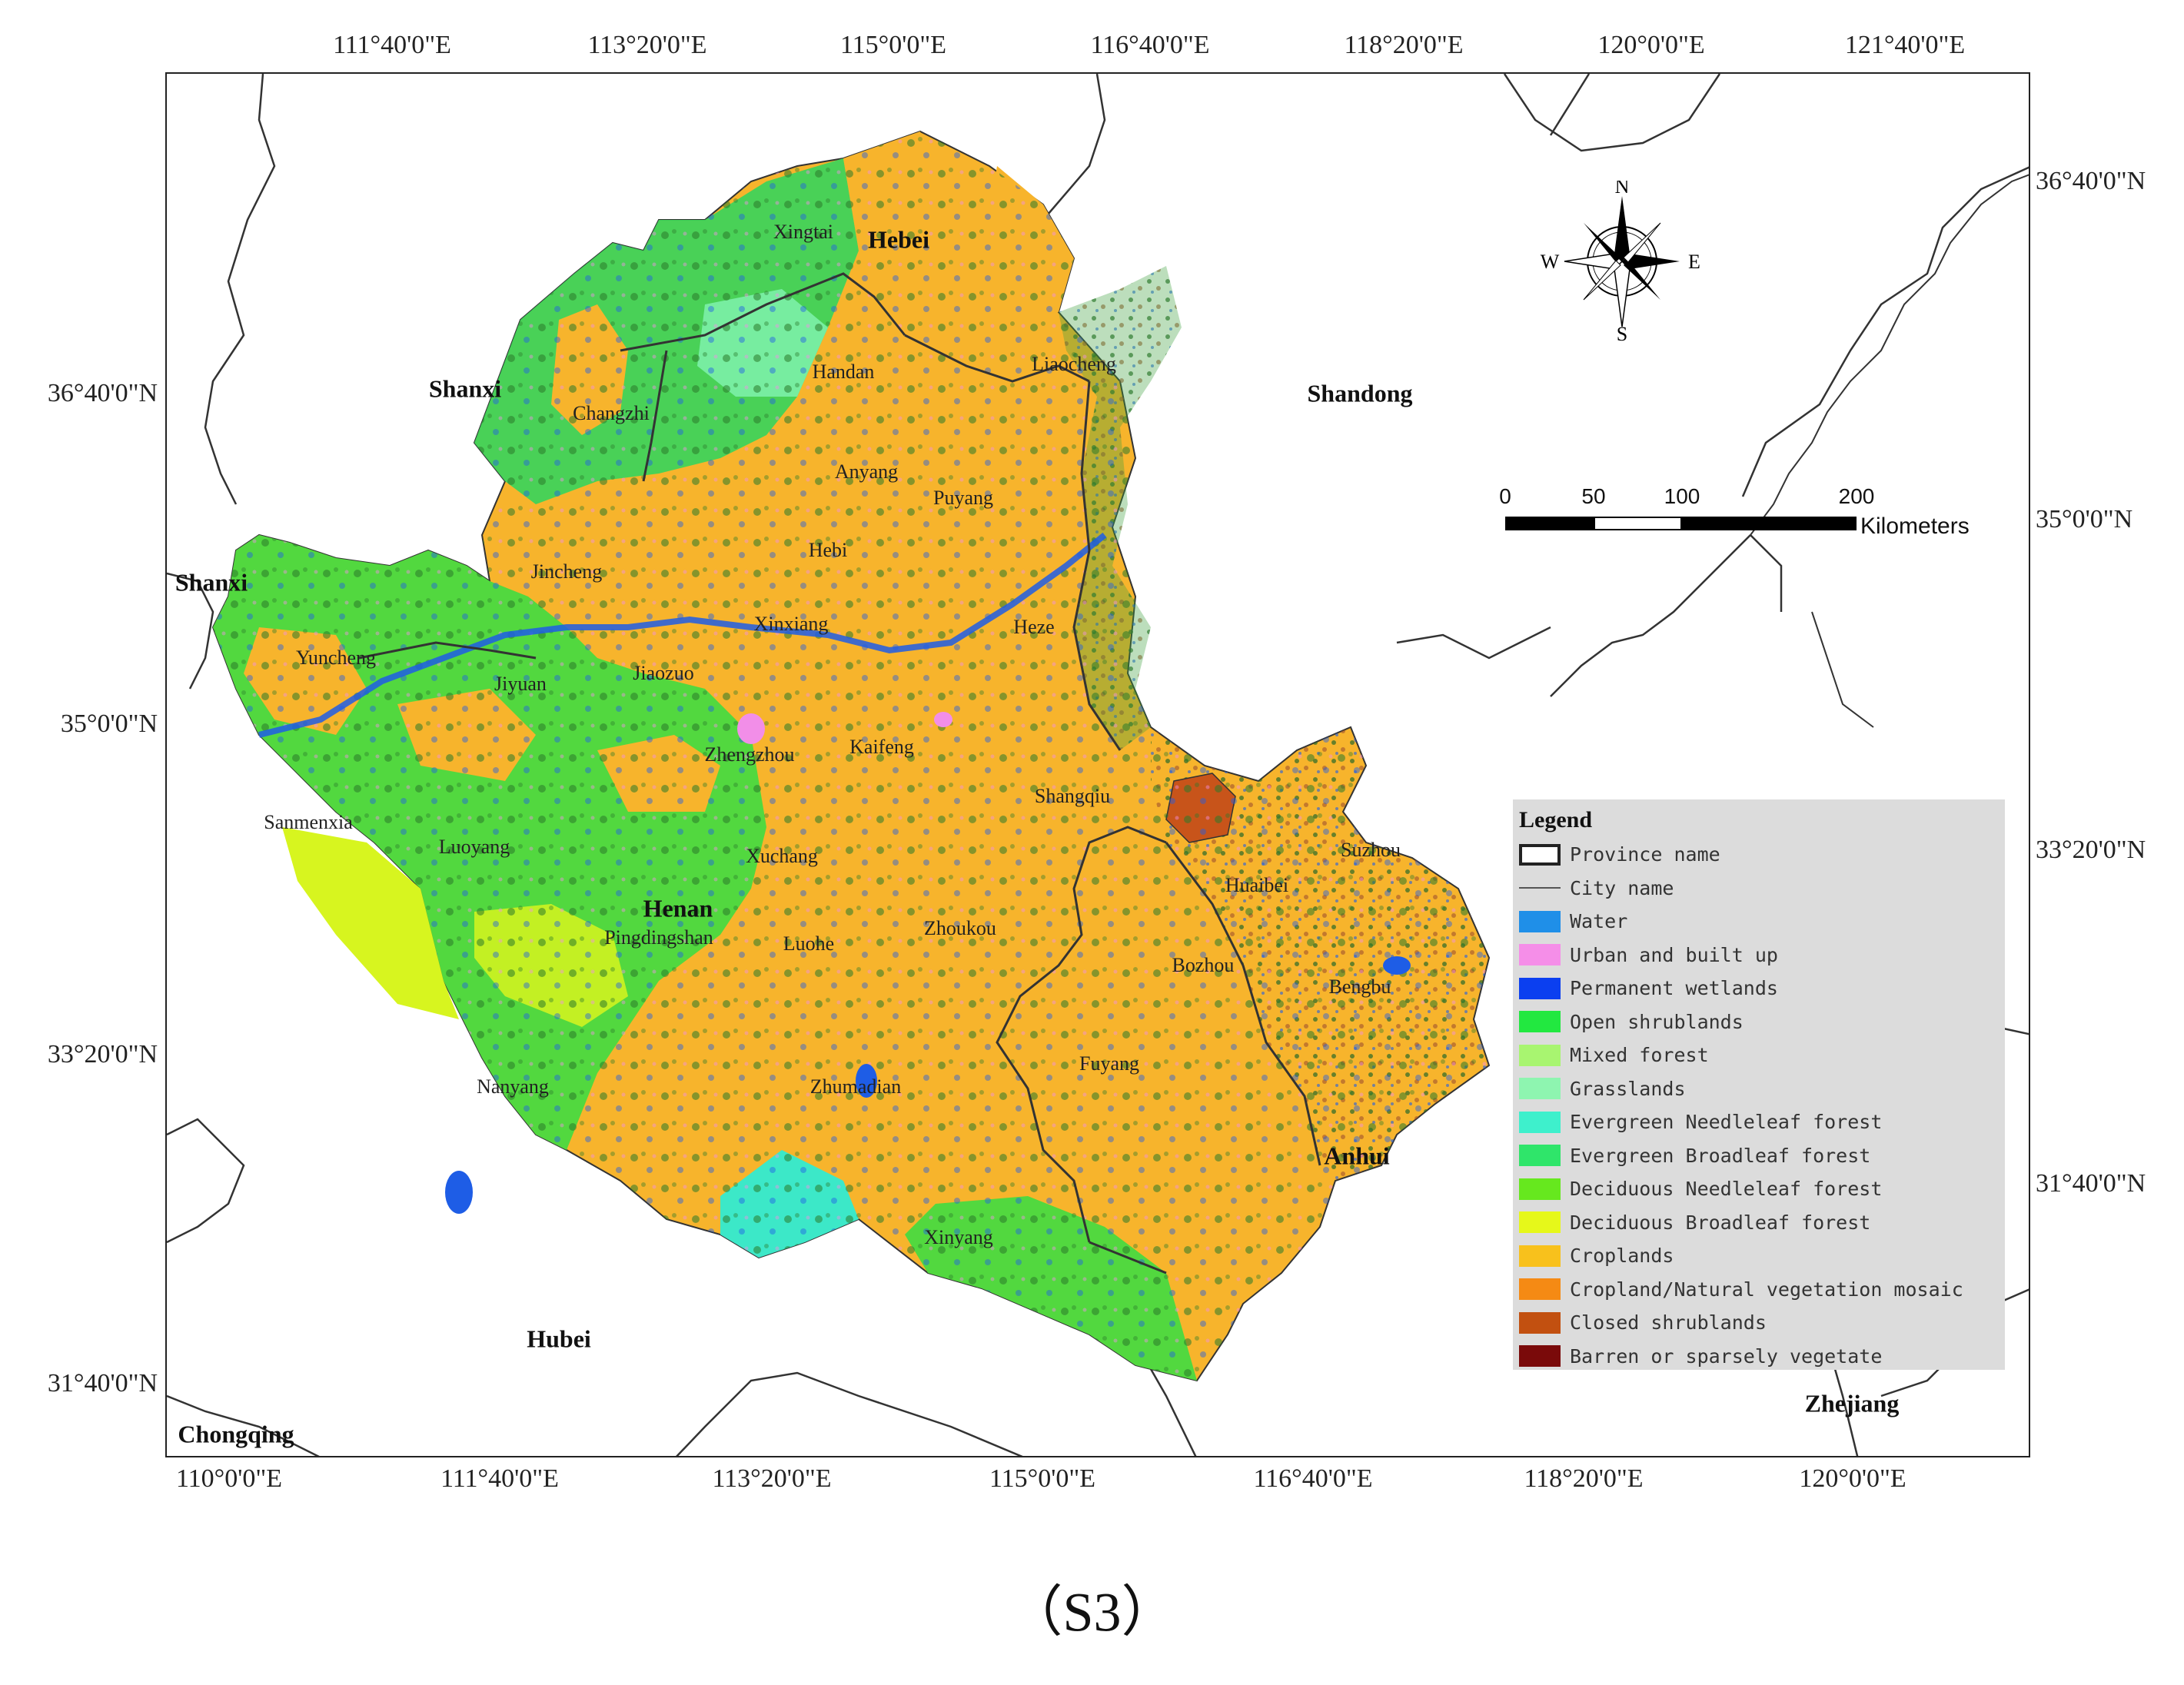 Image resolution: width=2184 pixels, height=1685 pixels. I want to click on city-label: Suzhou, so click(1371, 850).